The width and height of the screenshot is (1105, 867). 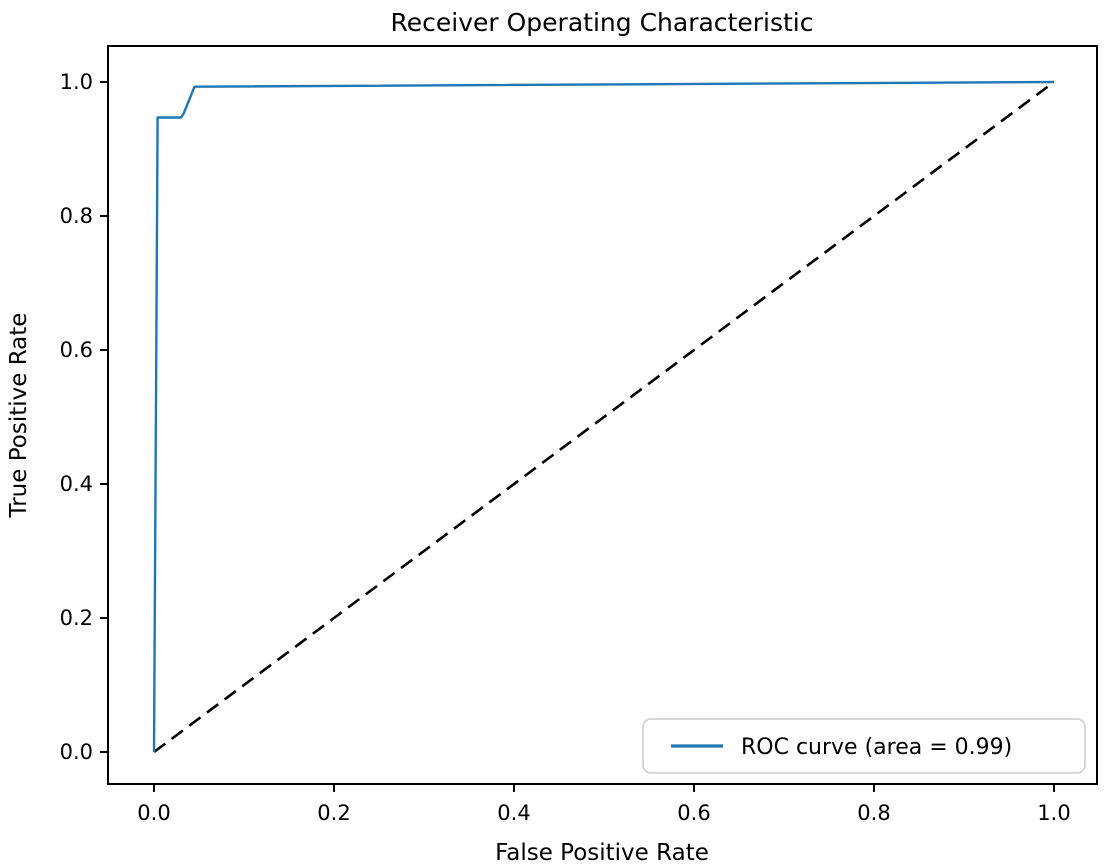 What do you see at coordinates (333, 813) in the screenshot?
I see `x-tick-label: 0.2` at bounding box center [333, 813].